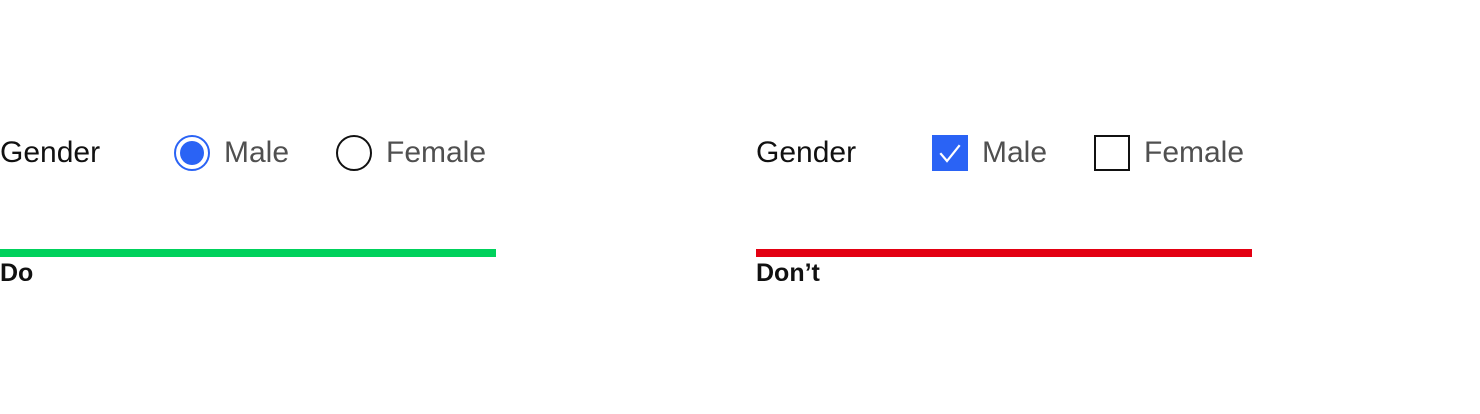 This screenshot has height=414, width=1480. Describe the element at coordinates (192, 153) in the screenshot. I see `radio-checked-icon` at that location.